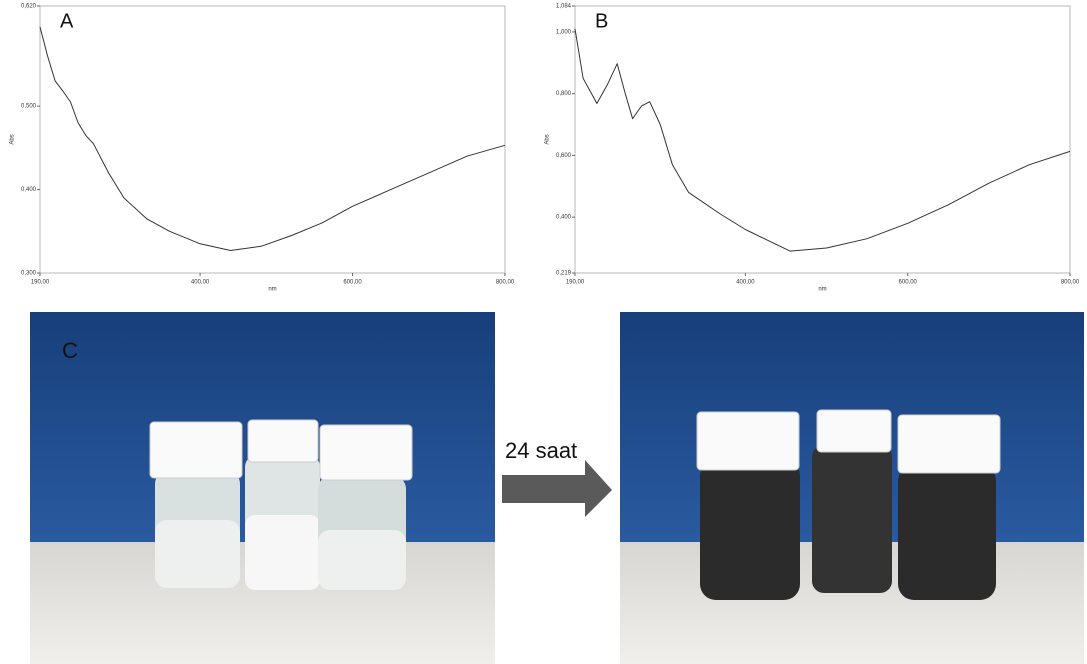 The width and height of the screenshot is (1087, 664). I want to click on y-tick-label: 1,084, so click(564, 7).